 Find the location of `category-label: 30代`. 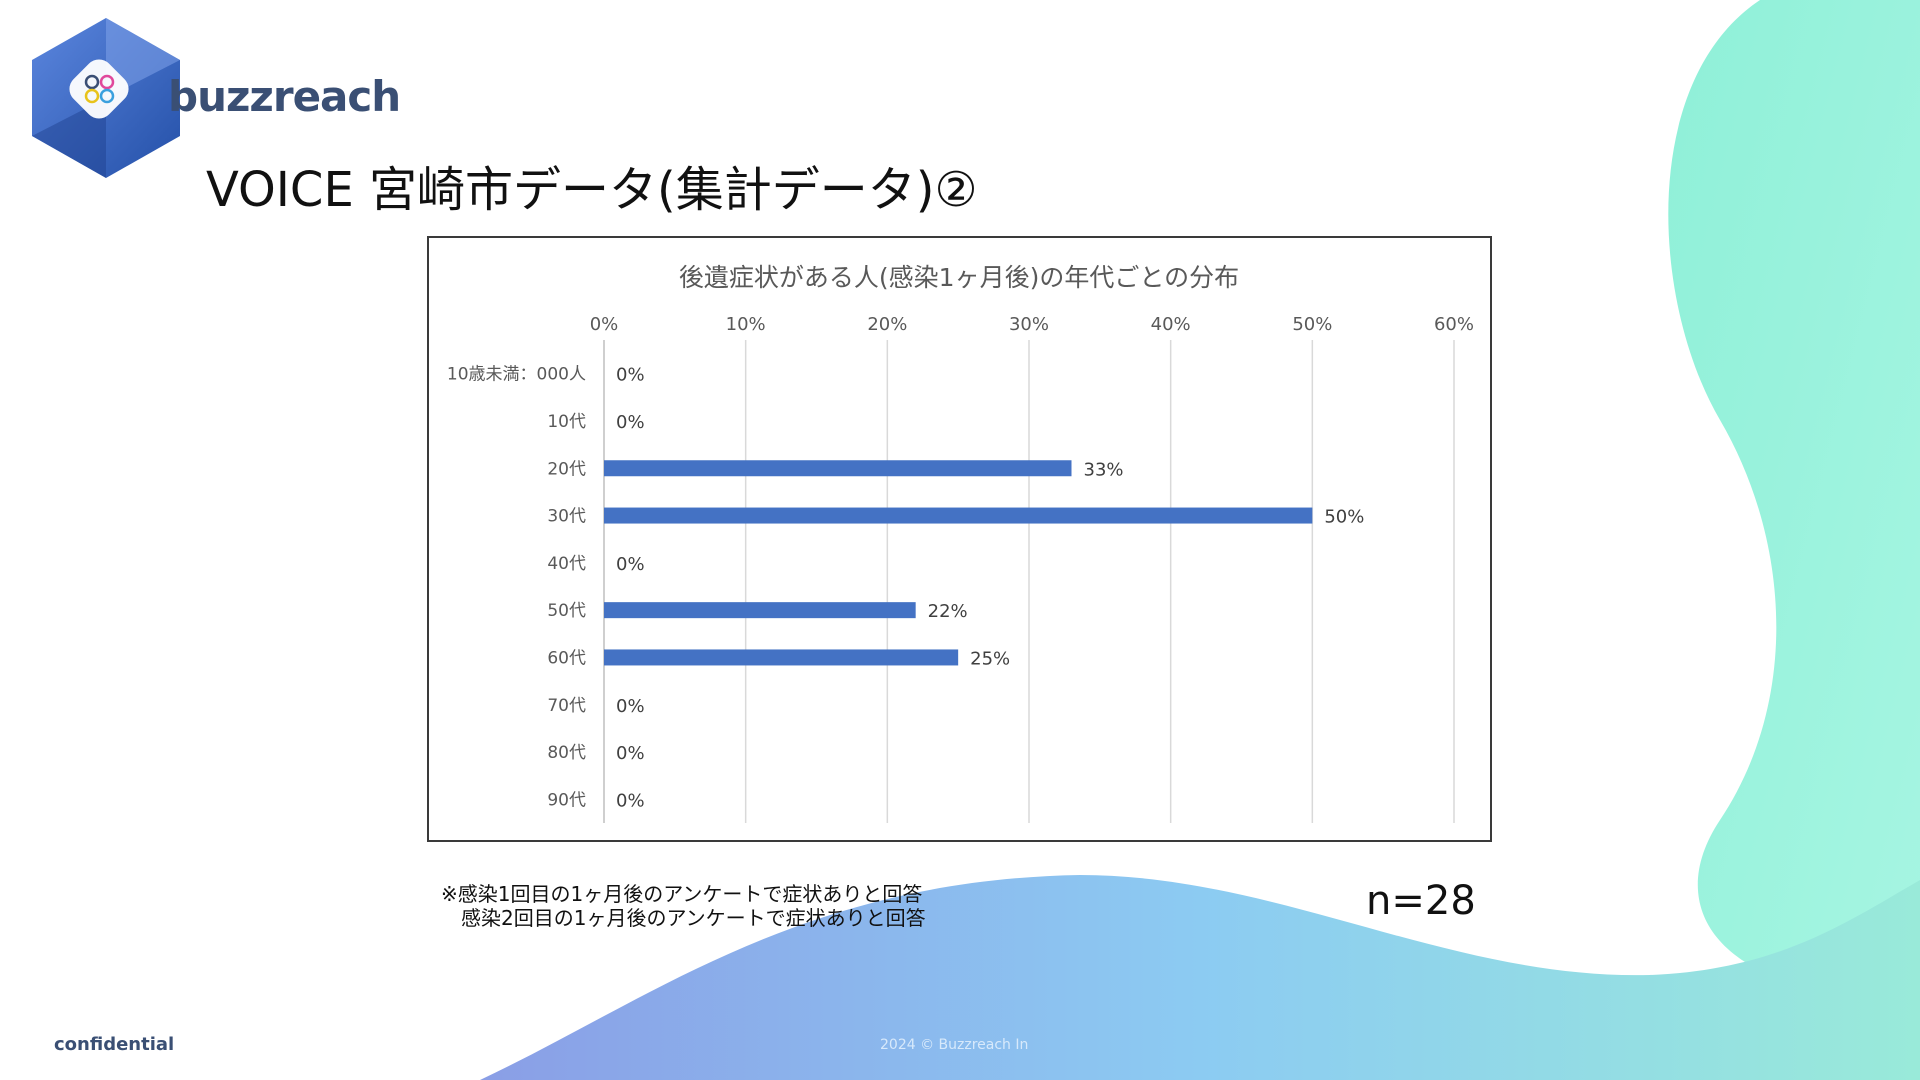

category-label: 30代 is located at coordinates (566, 517).